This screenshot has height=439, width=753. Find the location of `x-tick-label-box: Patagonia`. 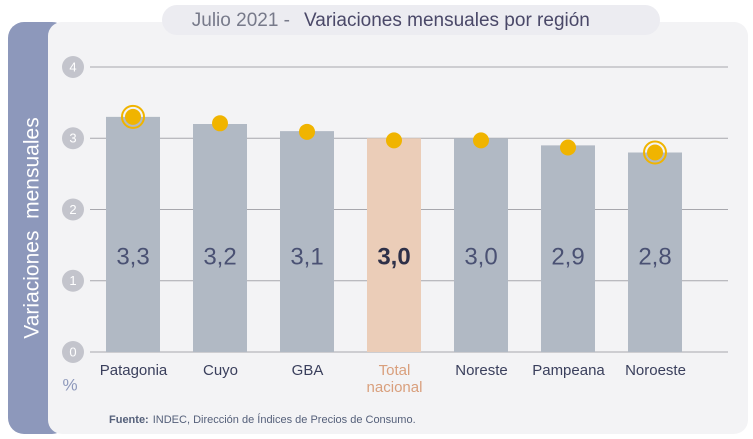

x-tick-label-box: Patagonia is located at coordinates (133, 370).